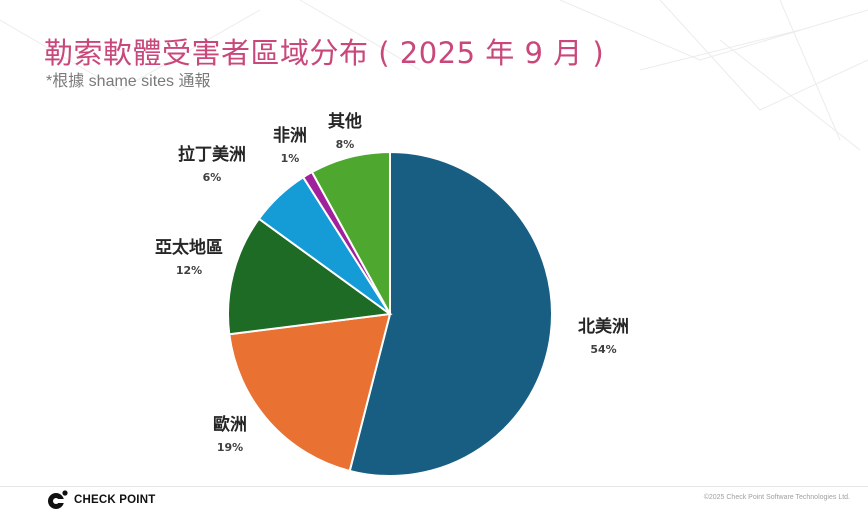  Describe the element at coordinates (230, 434) in the screenshot. I see `label-europe: 歐洲 19%` at that location.